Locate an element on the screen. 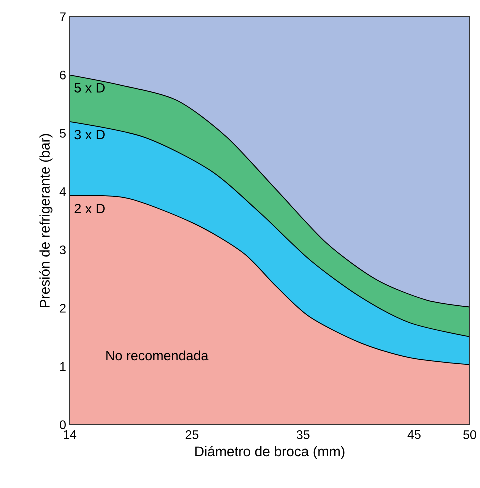 This screenshot has height=488, width=480. y-axis-title: Presión de refrigerante (bar) is located at coordinates (46, 221).